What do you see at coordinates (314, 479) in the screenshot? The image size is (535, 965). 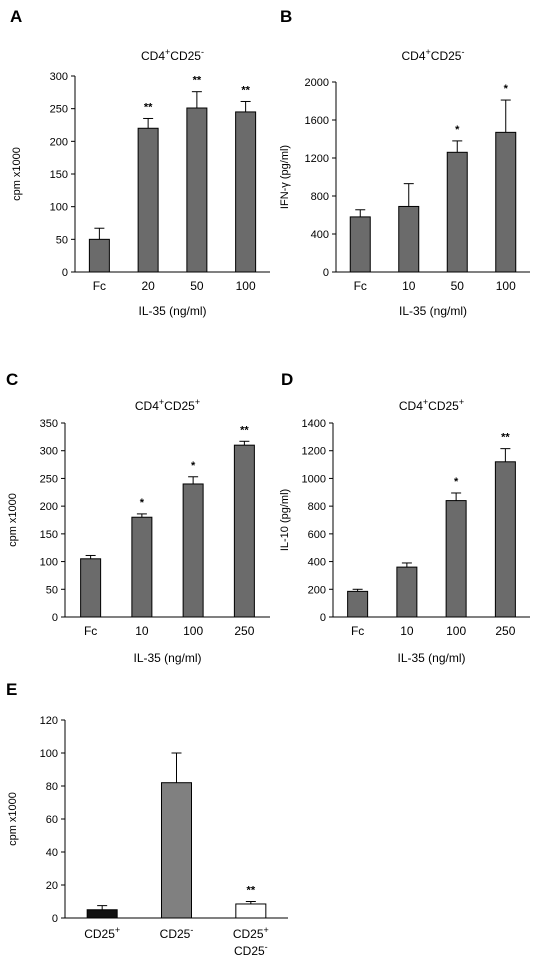 I see `y-tick-label: 1000` at bounding box center [314, 479].